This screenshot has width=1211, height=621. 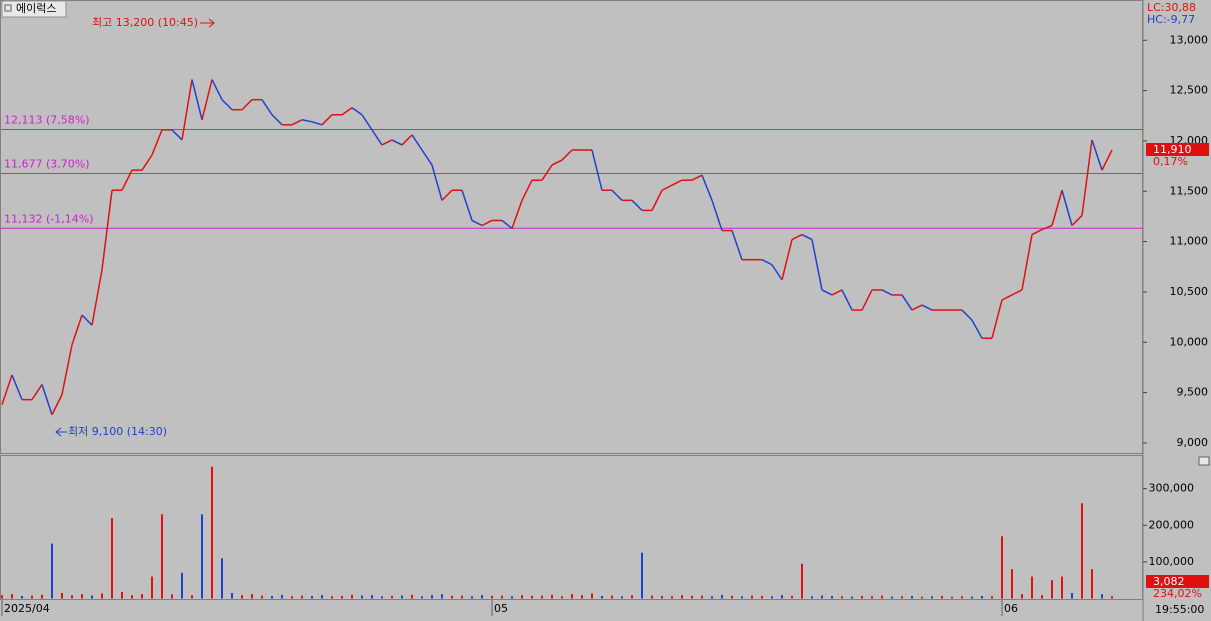 What do you see at coordinates (1204, 461) in the screenshot?
I see `panel-close` at bounding box center [1204, 461].